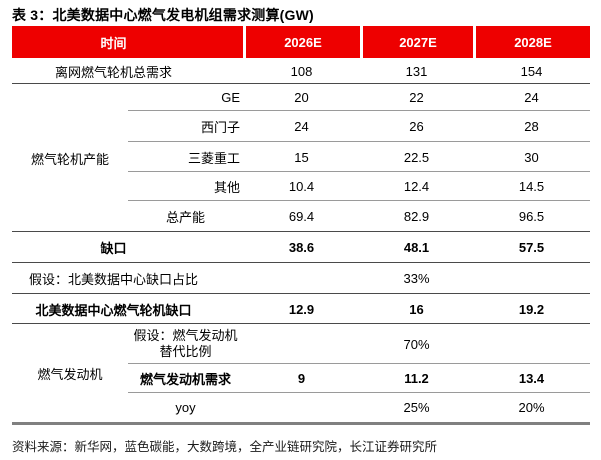  I want to click on row-value-2027e: 11.2, so click(416, 378).